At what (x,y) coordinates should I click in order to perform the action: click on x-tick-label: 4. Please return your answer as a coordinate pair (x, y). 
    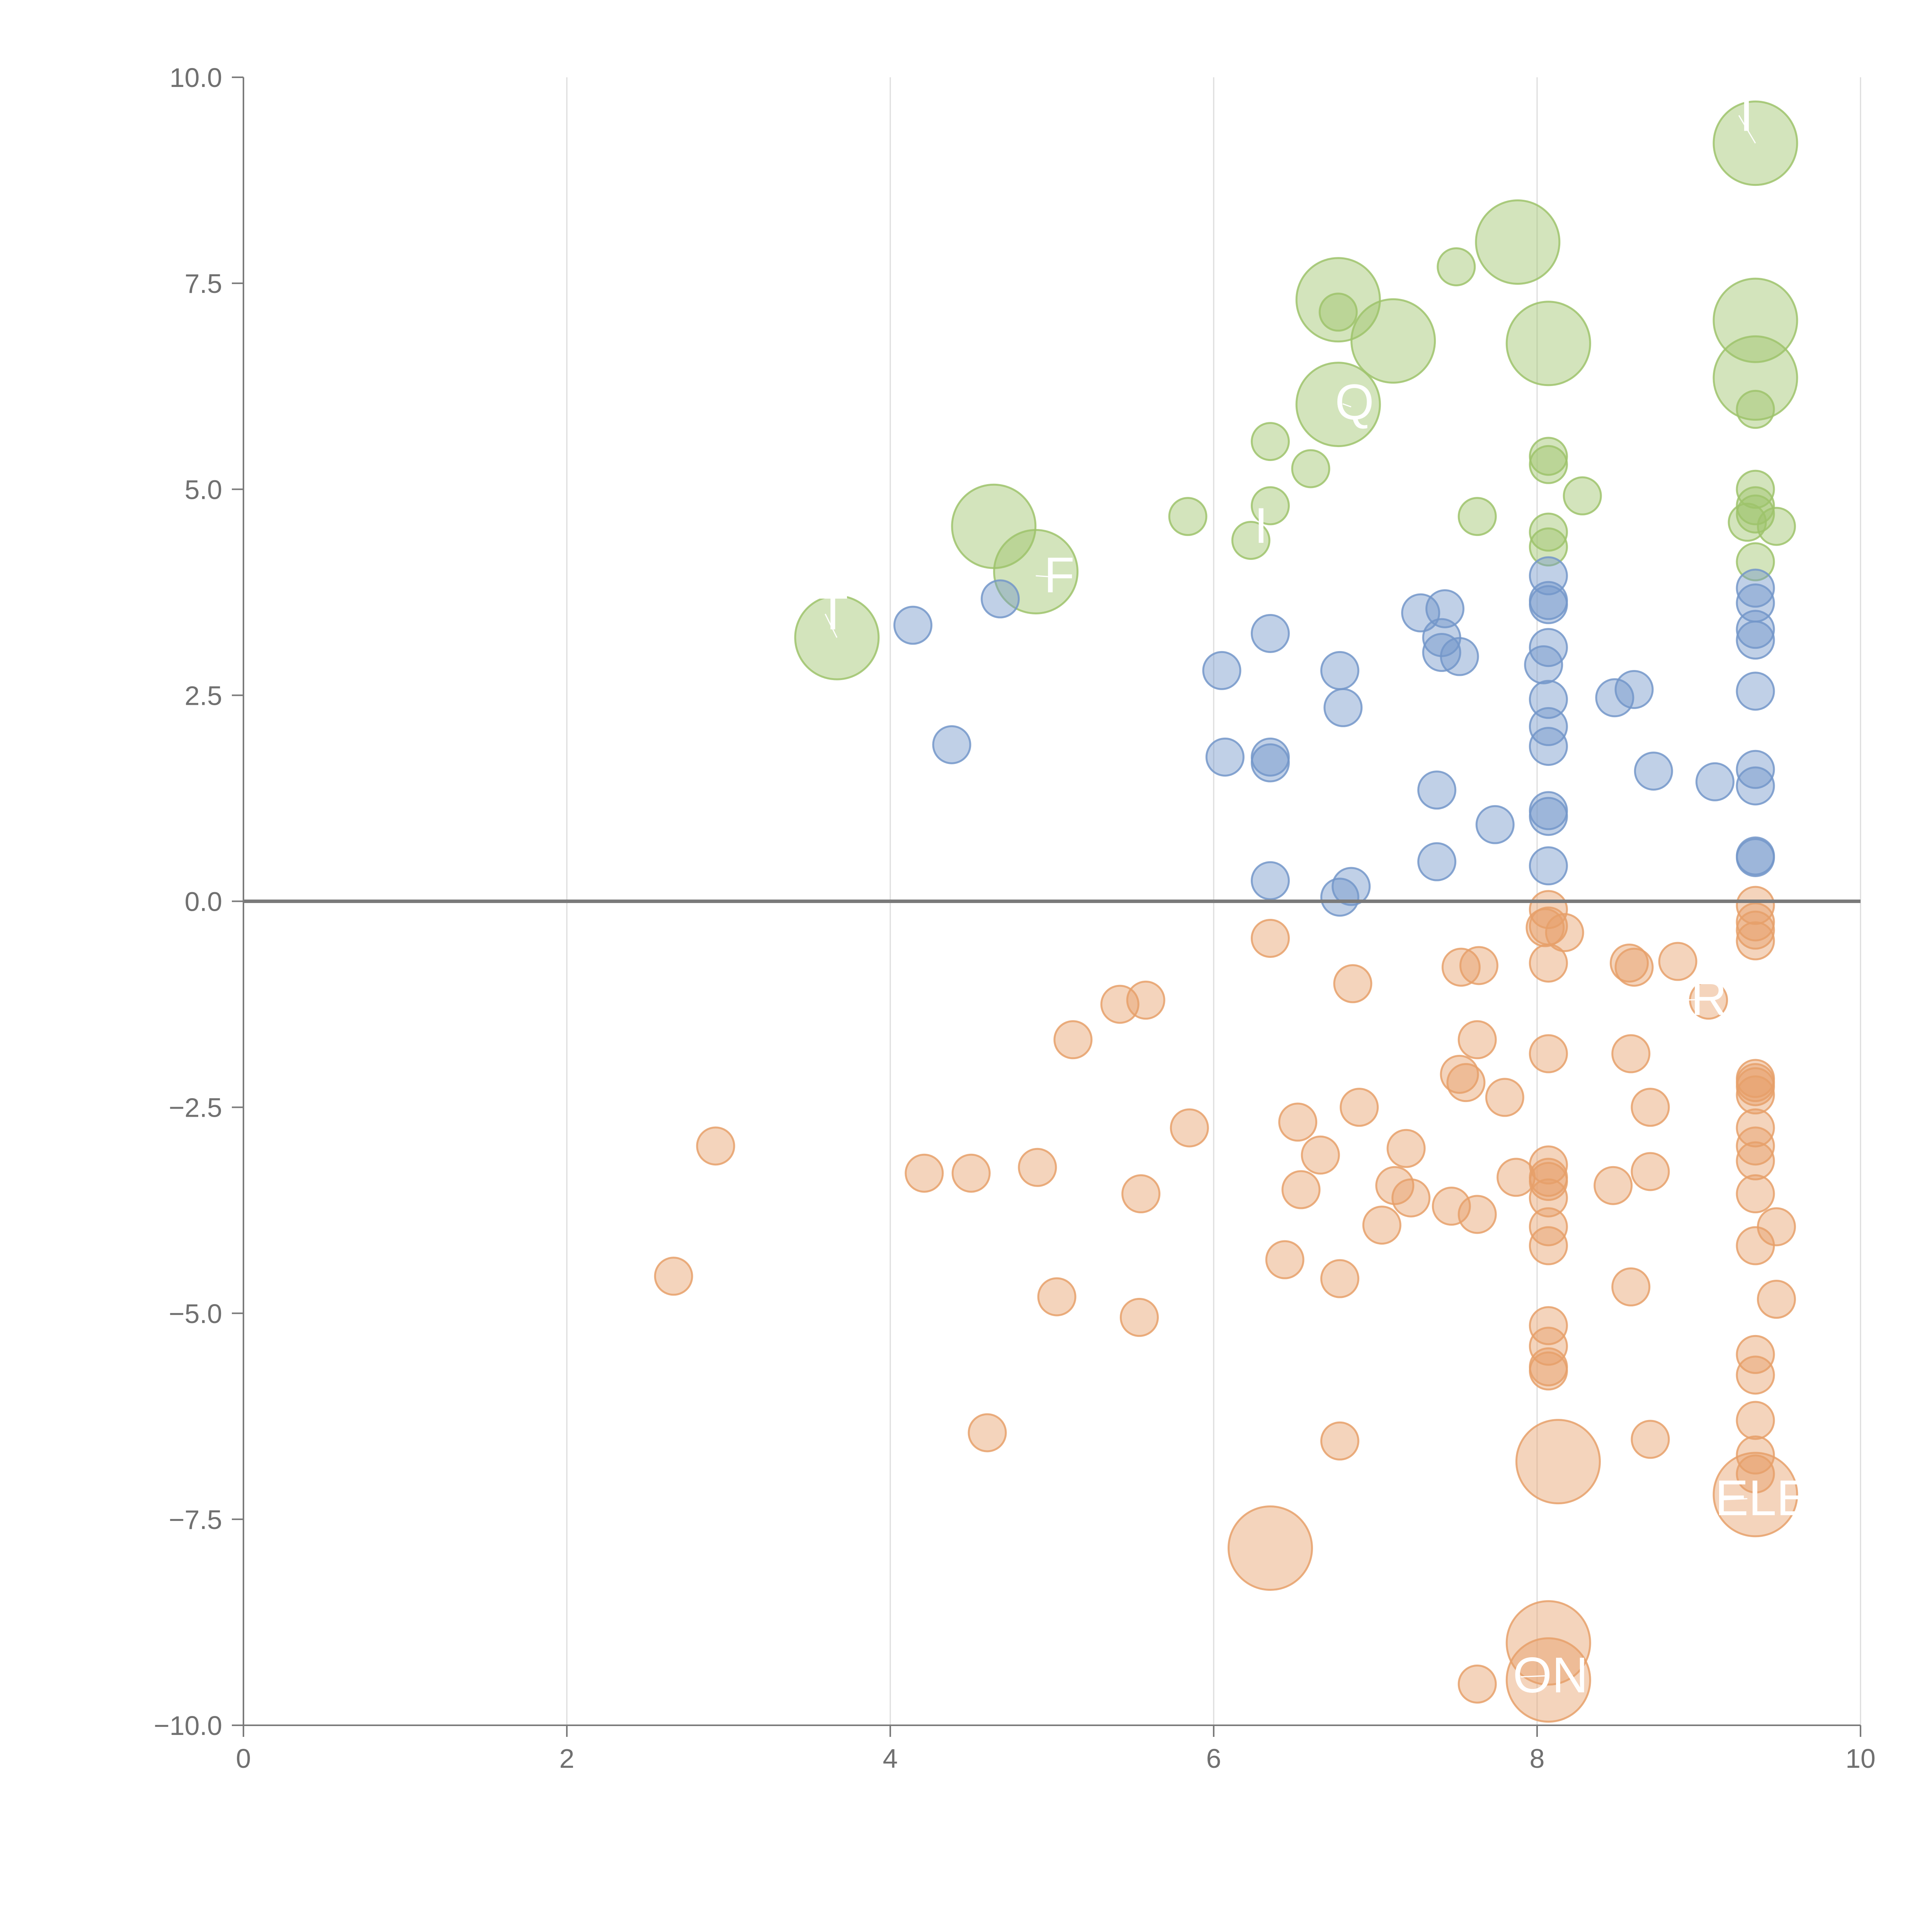
    Looking at the image, I should click on (891, 1758).